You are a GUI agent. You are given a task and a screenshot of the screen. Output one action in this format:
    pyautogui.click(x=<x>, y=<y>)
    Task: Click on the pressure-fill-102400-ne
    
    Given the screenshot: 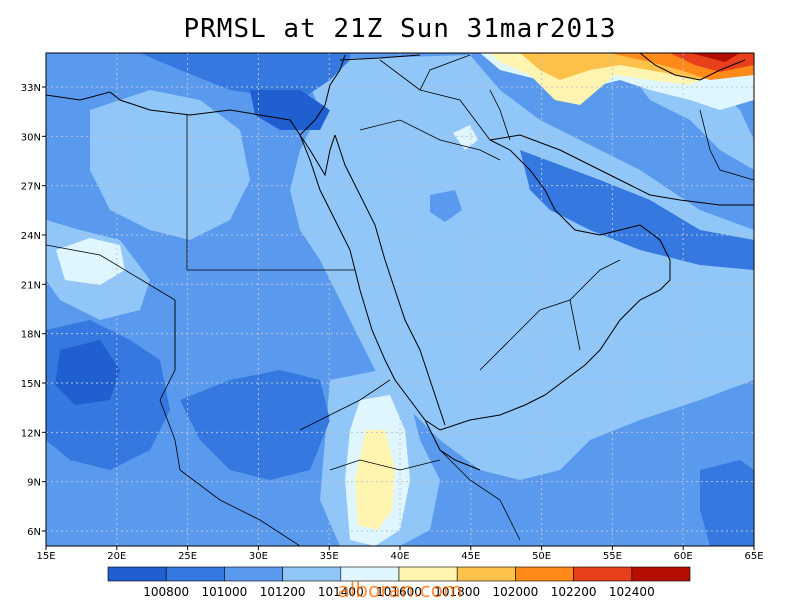 What is the action you would take?
    pyautogui.click(x=712, y=62)
    